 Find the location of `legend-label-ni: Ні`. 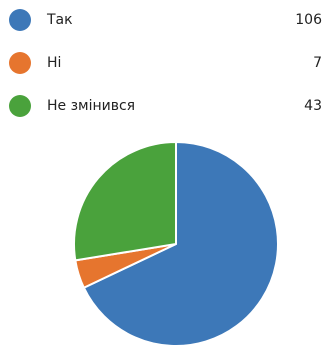

legend-label-ni: Ні is located at coordinates (54, 63).